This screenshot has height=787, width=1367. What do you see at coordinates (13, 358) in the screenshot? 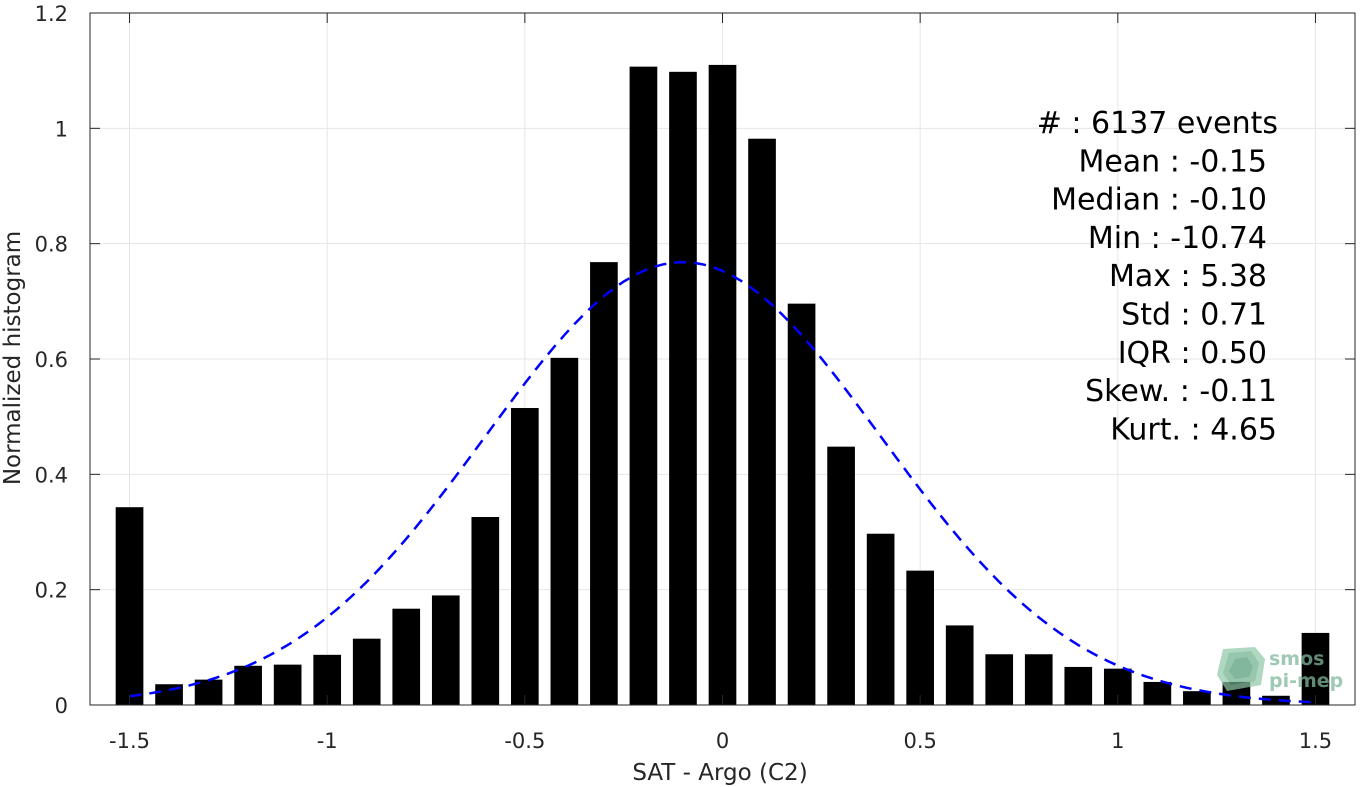
I see `y-axis-label: Normalized histogram` at bounding box center [13, 358].